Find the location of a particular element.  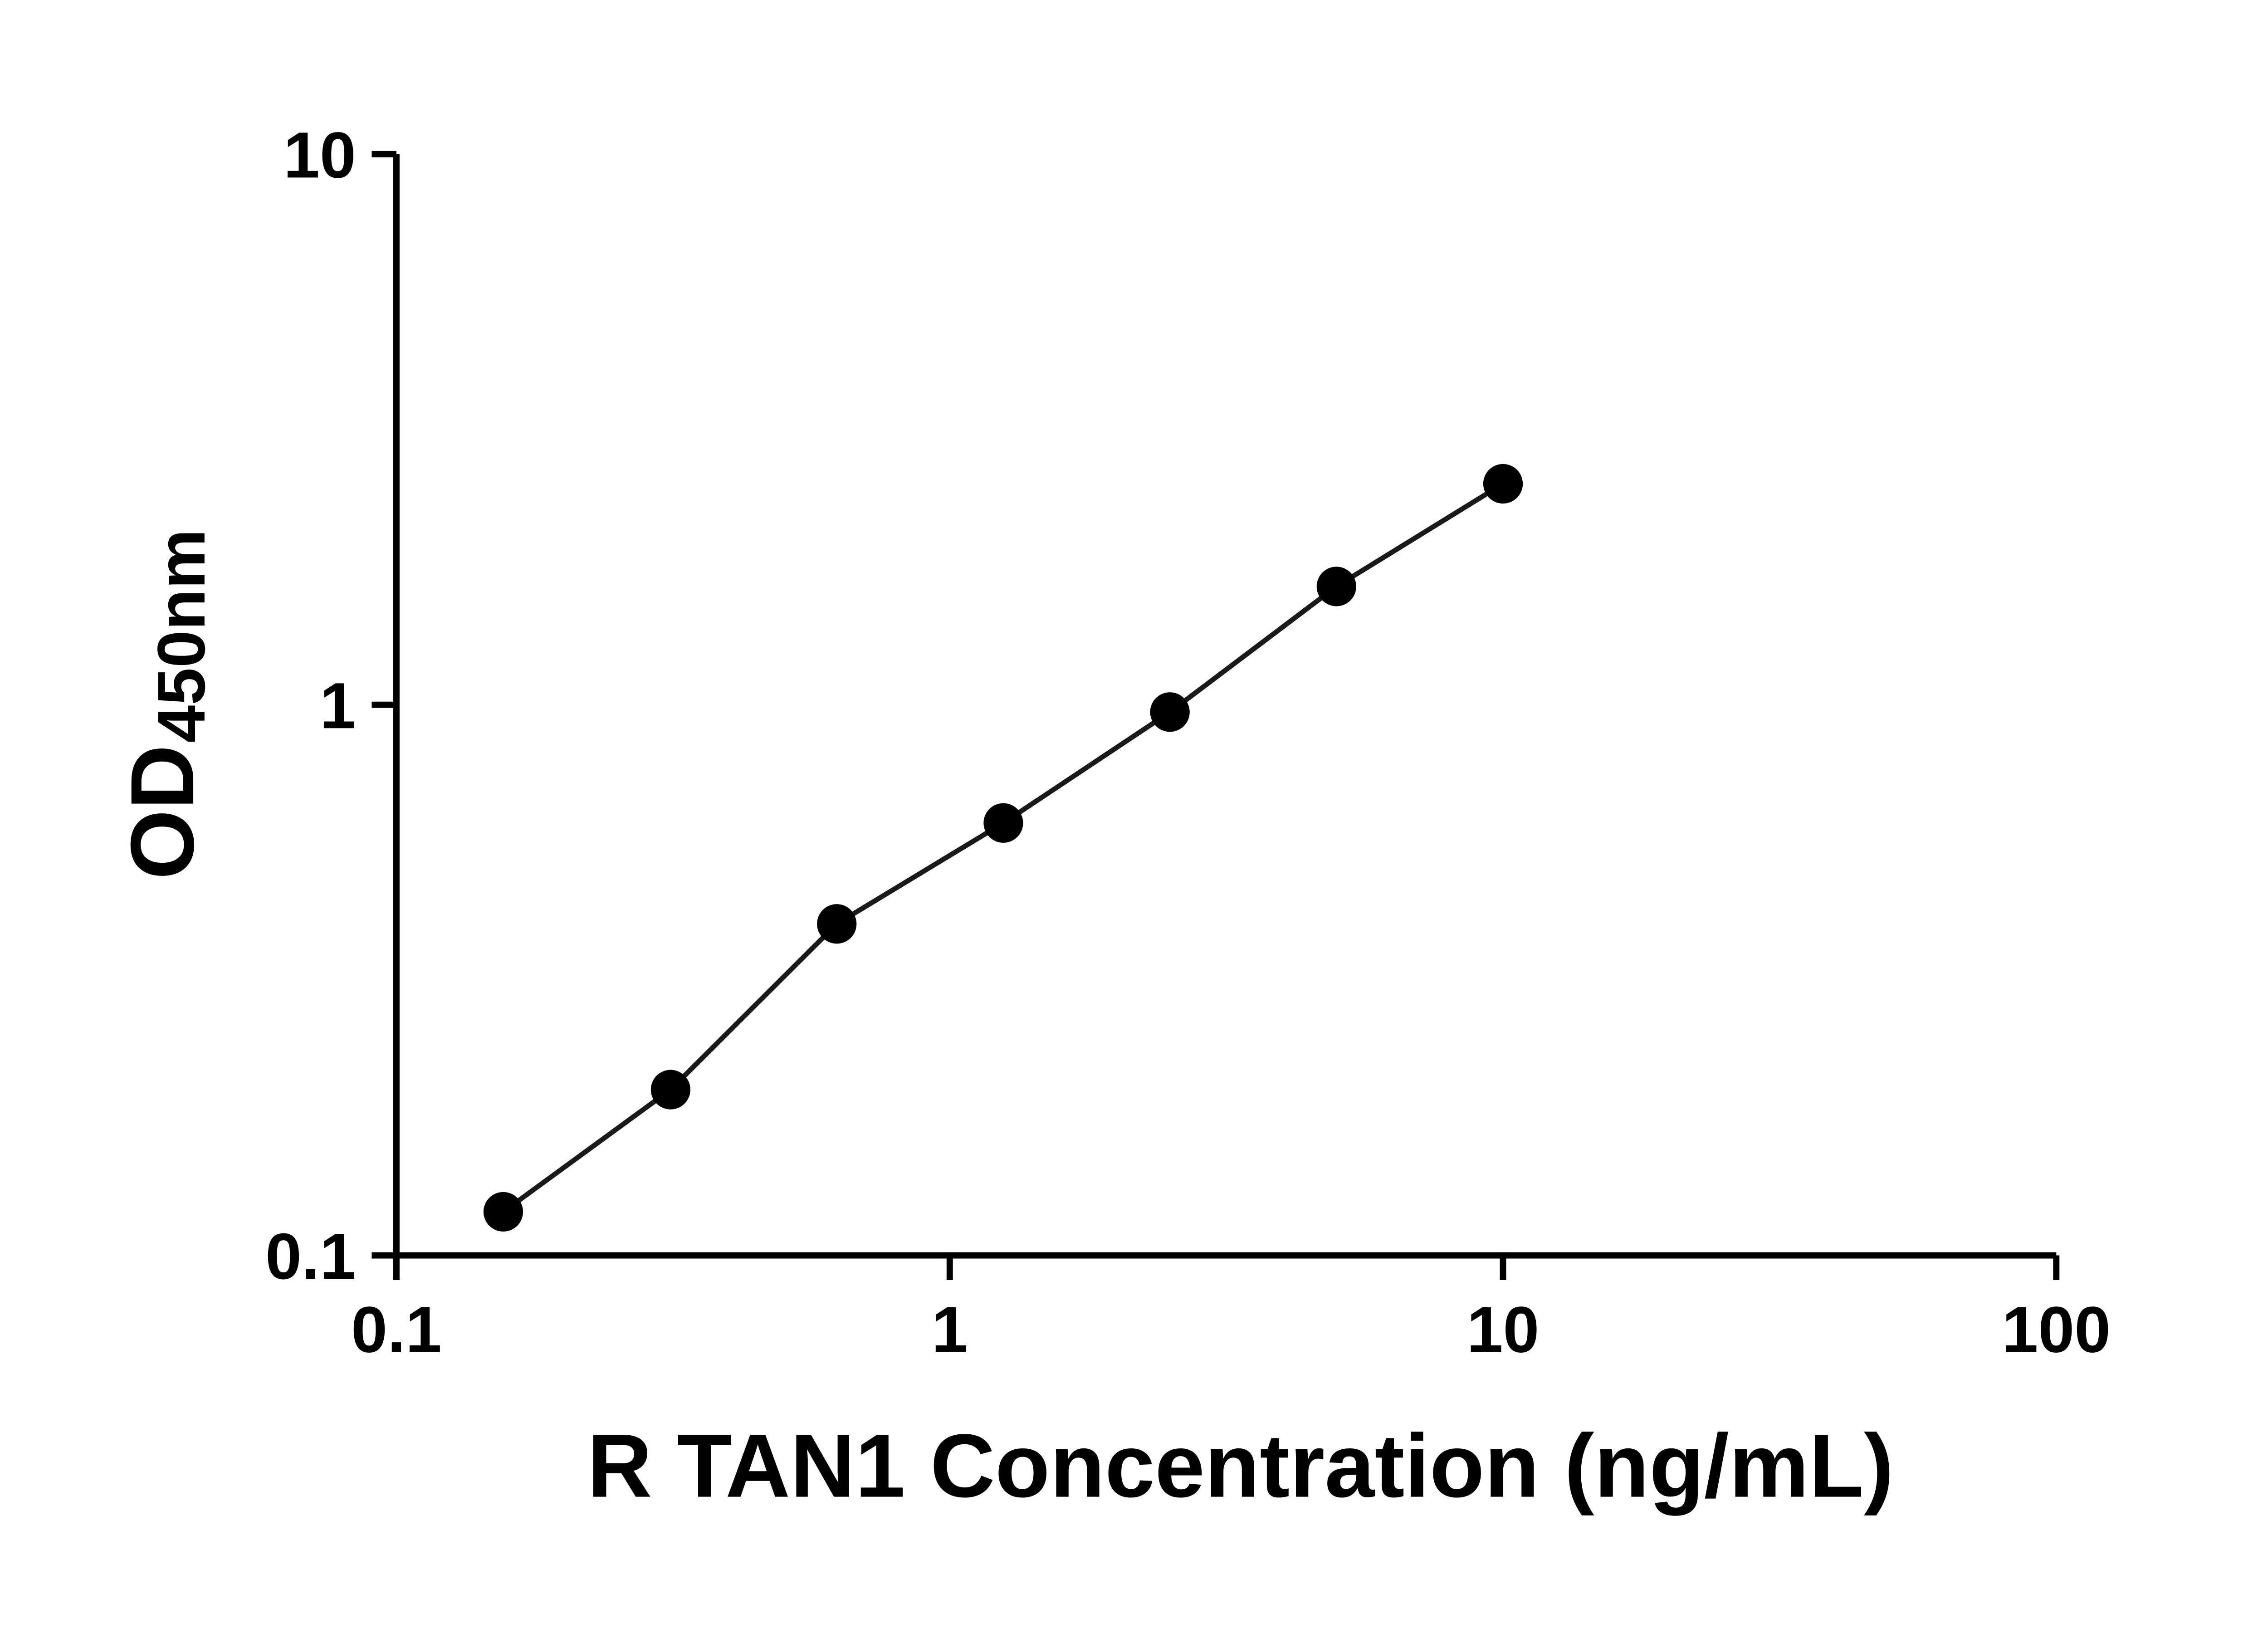

y-axis-title-subscript: 450nm is located at coordinates (182, 636).